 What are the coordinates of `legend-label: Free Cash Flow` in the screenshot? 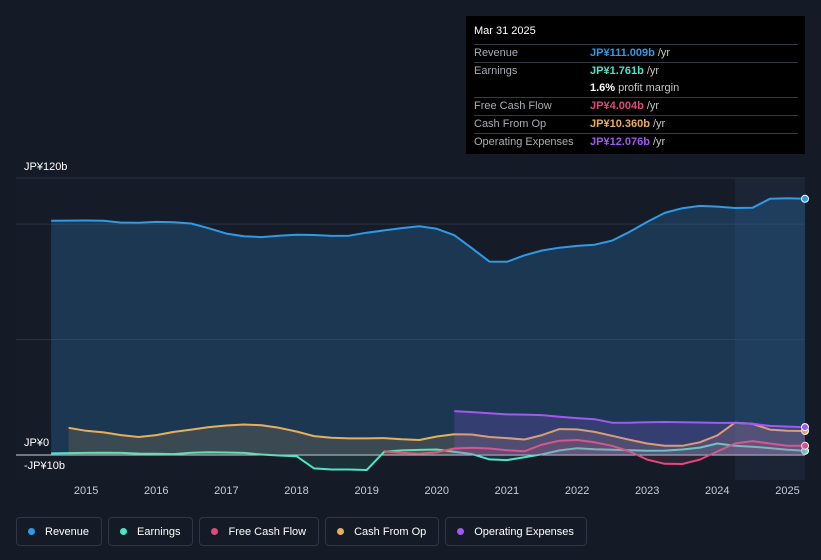 It's located at (267, 531).